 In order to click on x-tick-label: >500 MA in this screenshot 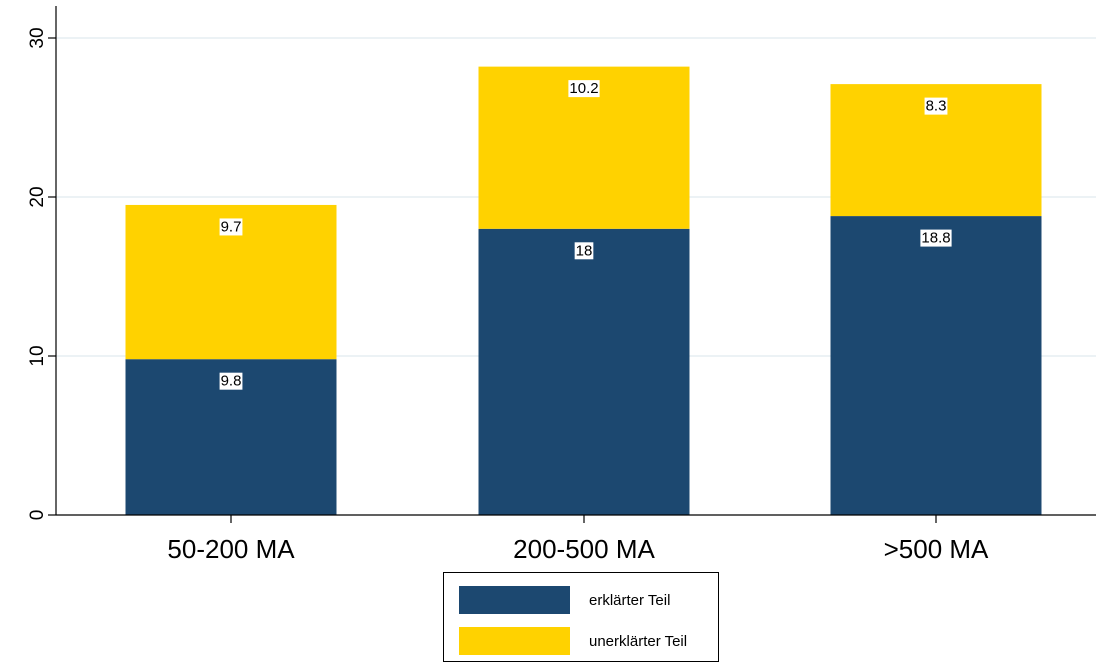, I will do `click(936, 549)`.